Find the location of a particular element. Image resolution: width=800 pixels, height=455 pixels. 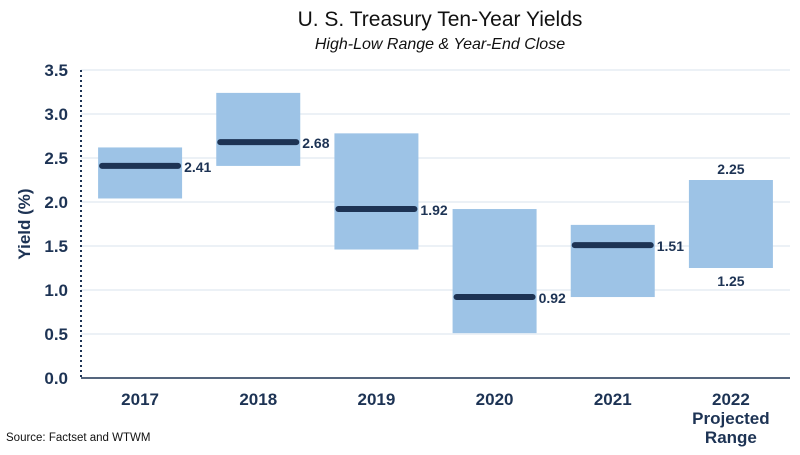

y-tick-label: 3.5 is located at coordinates (56, 70).